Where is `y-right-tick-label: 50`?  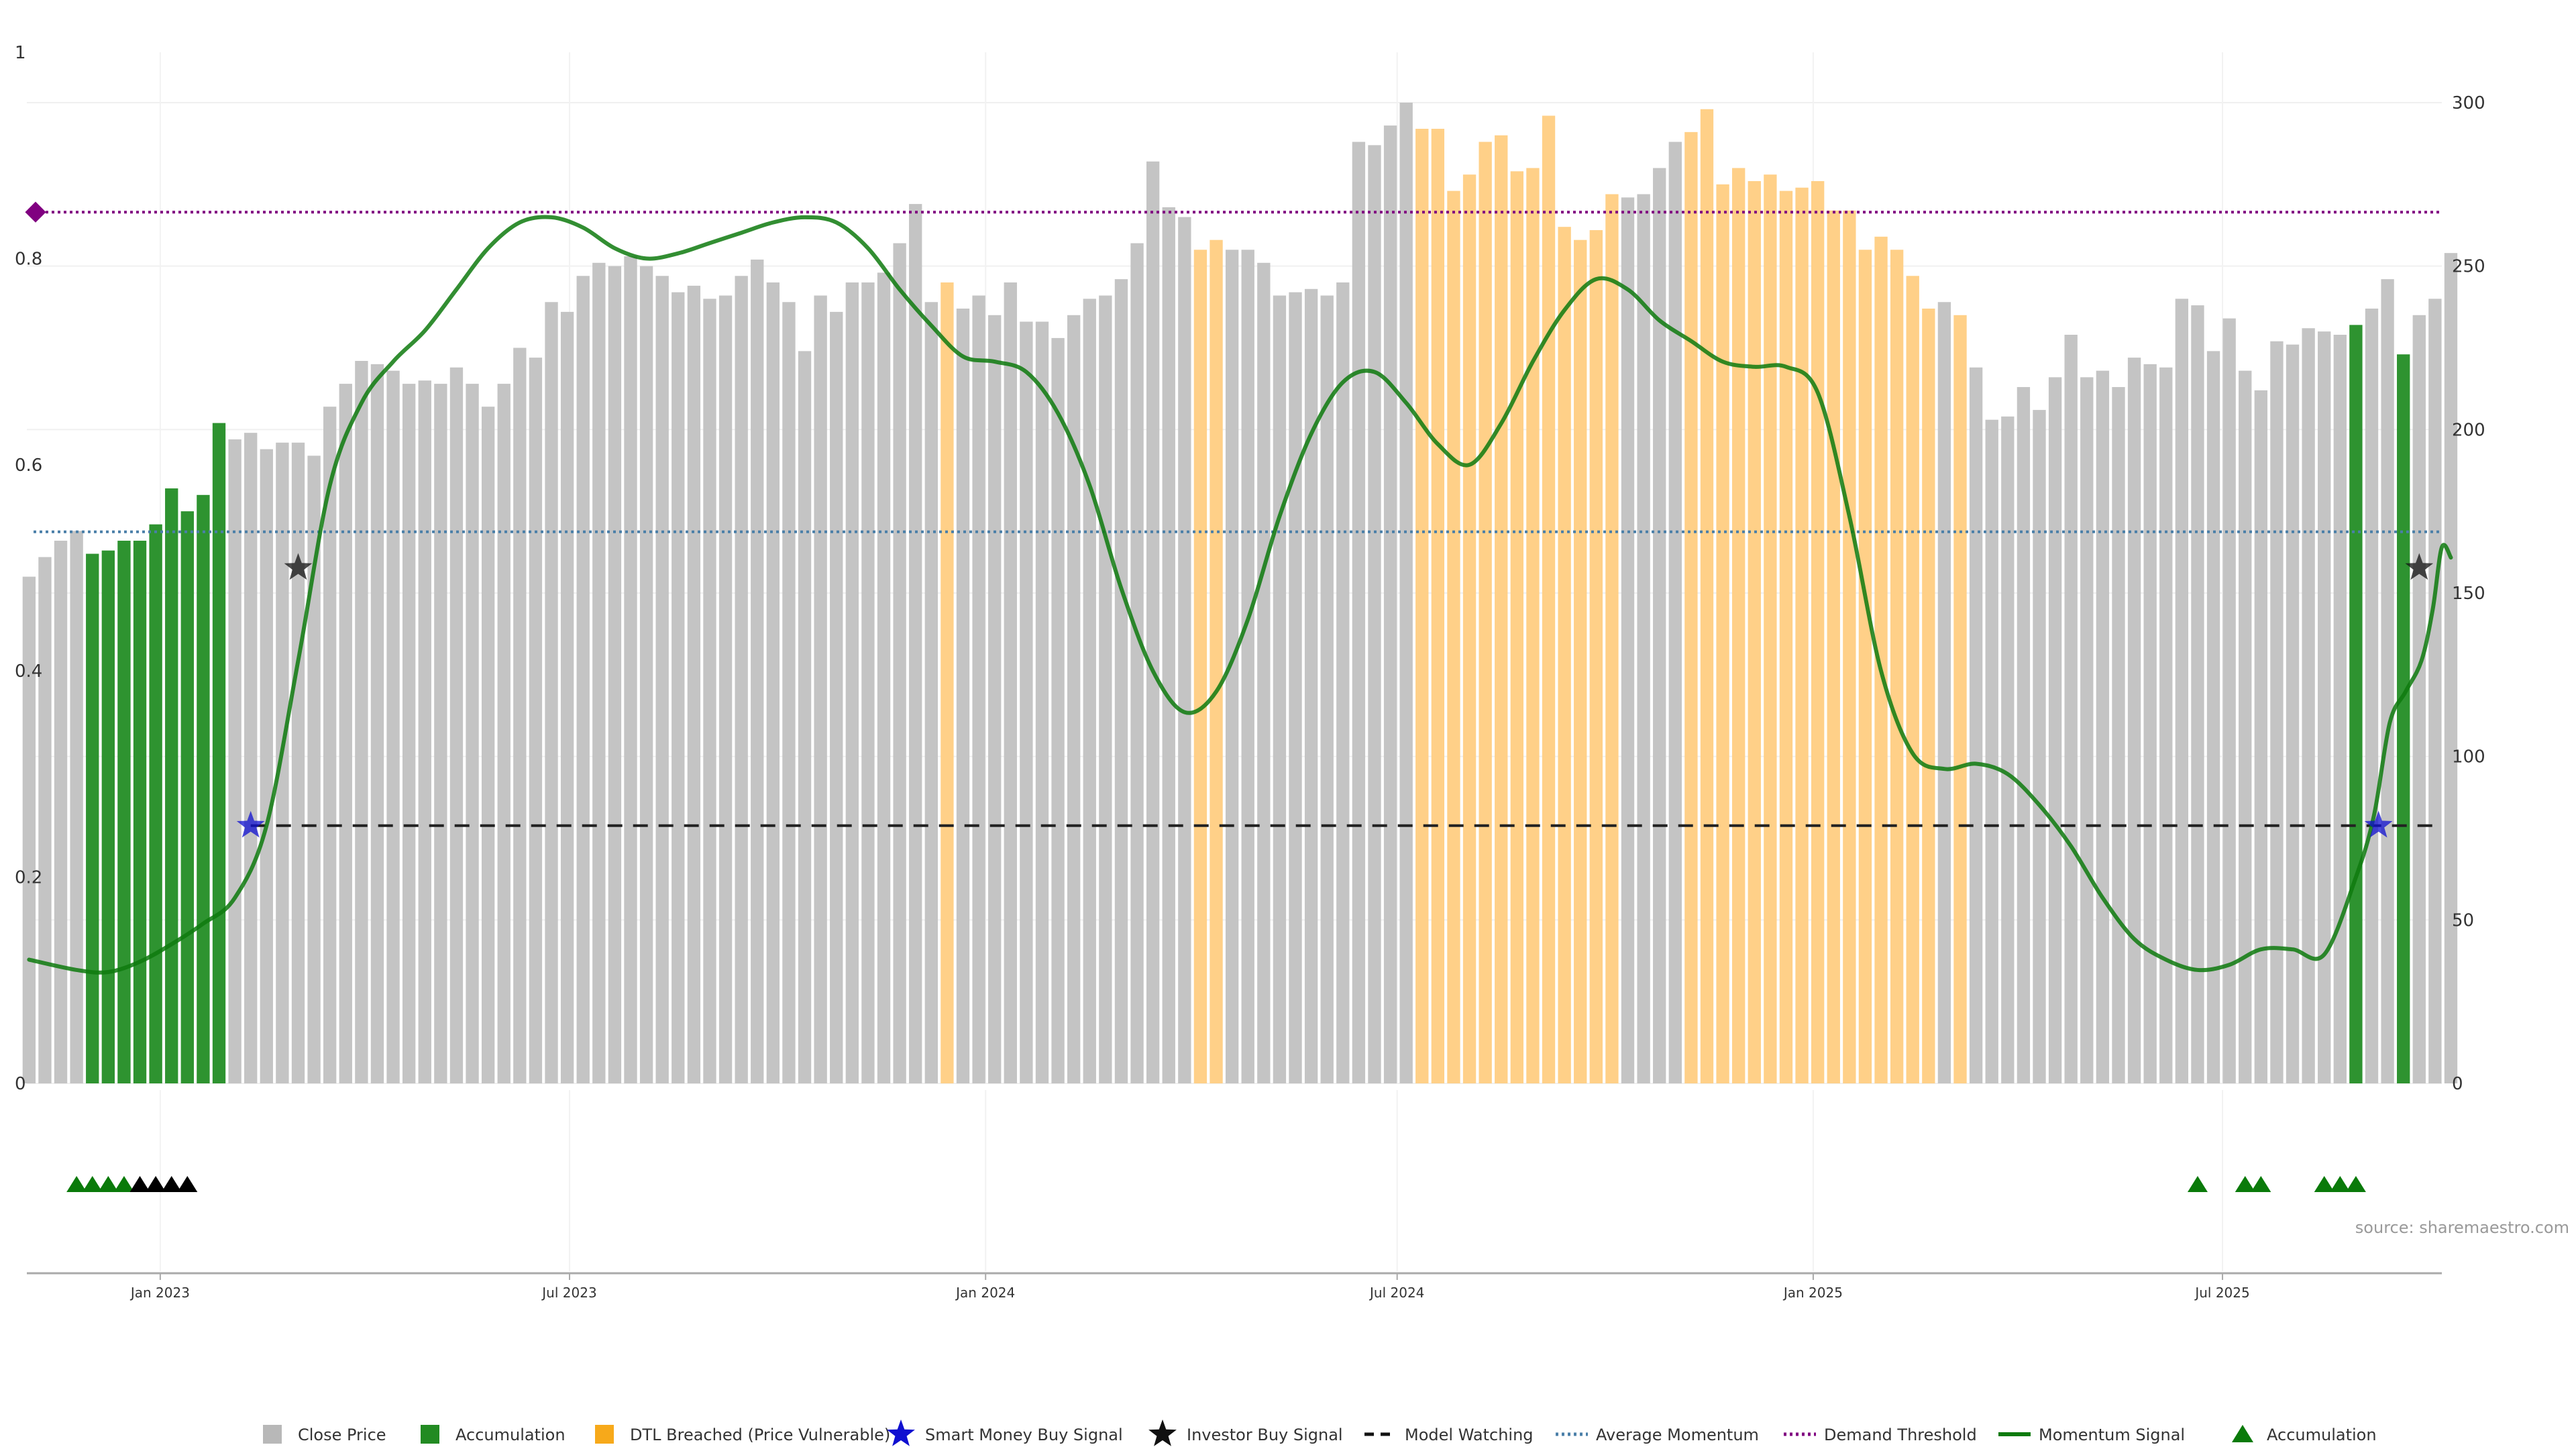 y-right-tick-label: 50 is located at coordinates (2463, 920).